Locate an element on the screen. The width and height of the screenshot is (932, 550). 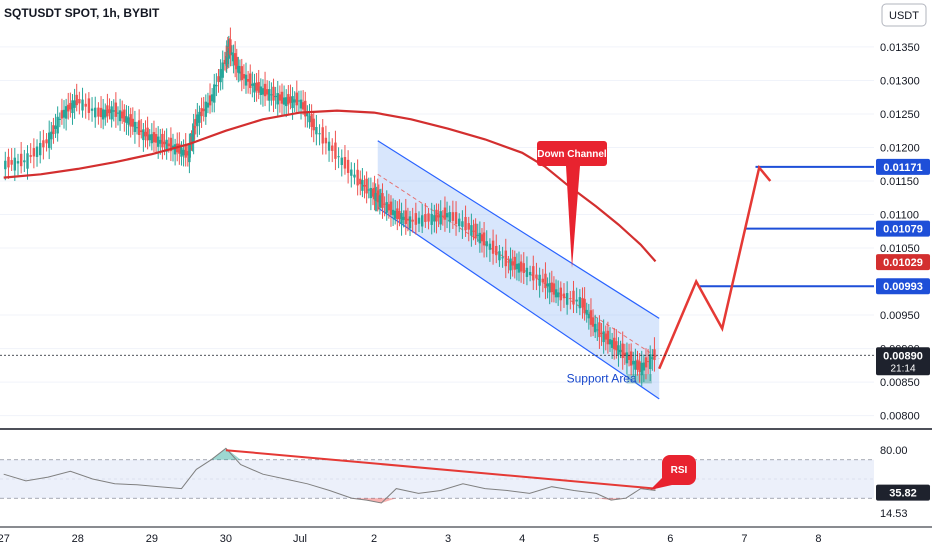
rsi-value-tag-label: 35.82 is located at coordinates (903, 494).